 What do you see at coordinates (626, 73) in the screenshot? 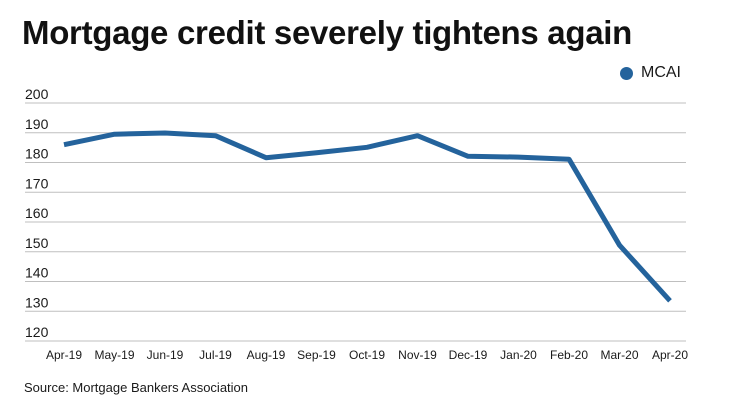
I see `legend-swatch` at bounding box center [626, 73].